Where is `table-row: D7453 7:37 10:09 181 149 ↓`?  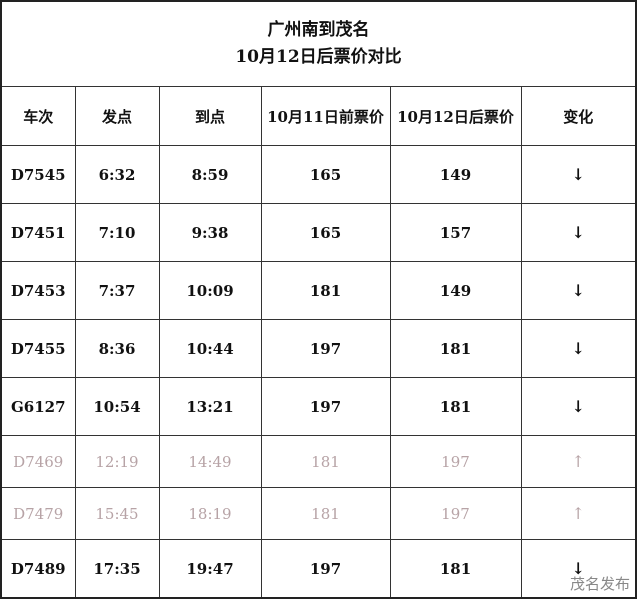 table-row: D7453 7:37 10:09 181 149 ↓ is located at coordinates (318, 290).